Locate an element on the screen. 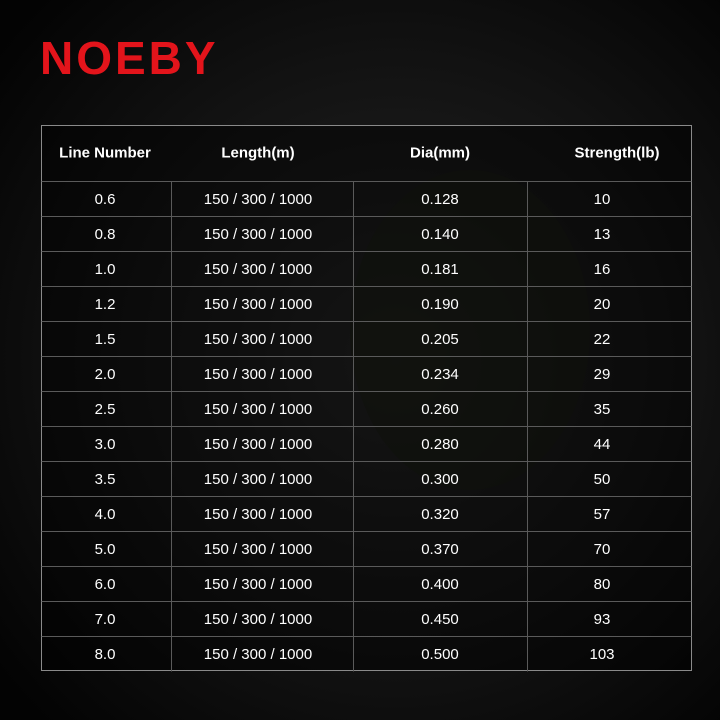 The image size is (720, 720). table-cell: 70 is located at coordinates (602, 549).